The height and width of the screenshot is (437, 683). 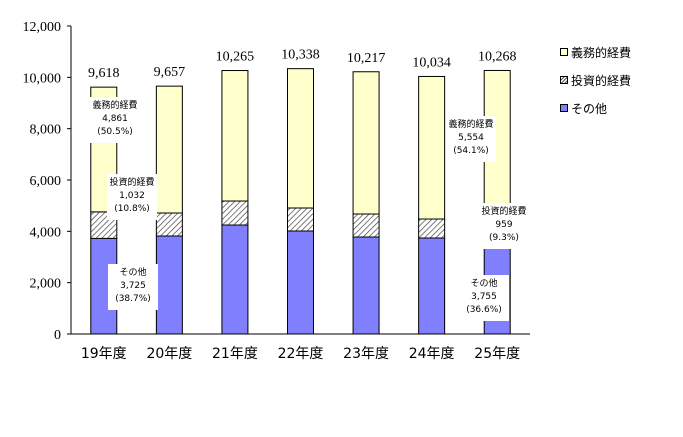 I want to click on legend: 義務的経費 投資的経費 その他, so click(x=595, y=80).